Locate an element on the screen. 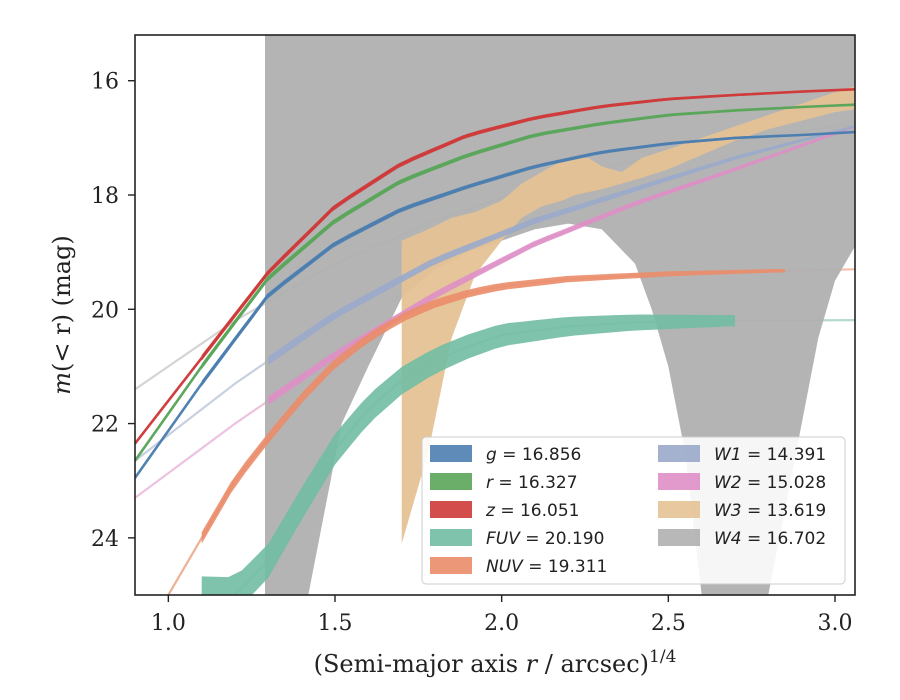 The width and height of the screenshot is (900, 700). legend-series-value: = 20.190 is located at coordinates (562, 539).